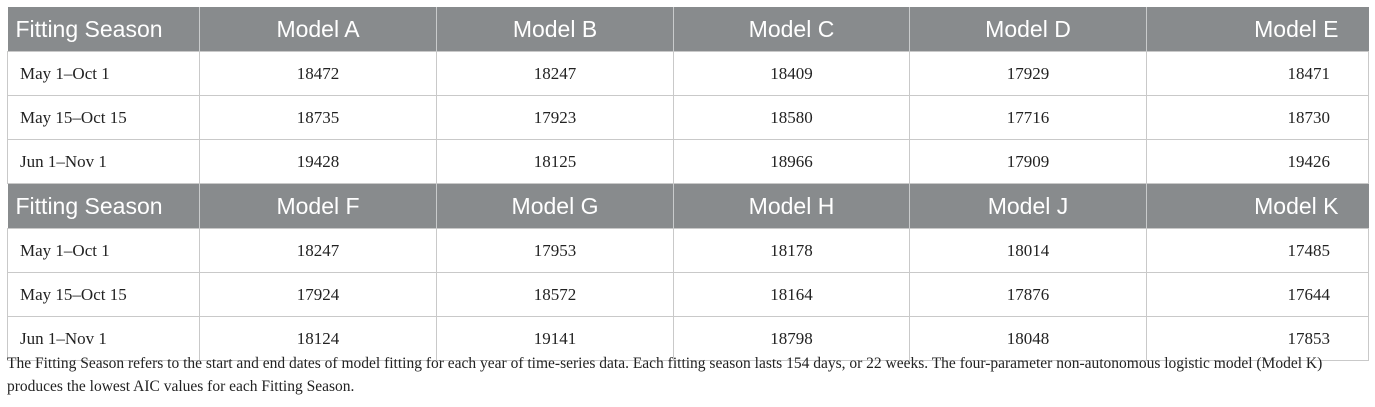 The width and height of the screenshot is (1375, 407). Describe the element at coordinates (318, 117) in the screenshot. I see `value-cell: 18735` at that location.